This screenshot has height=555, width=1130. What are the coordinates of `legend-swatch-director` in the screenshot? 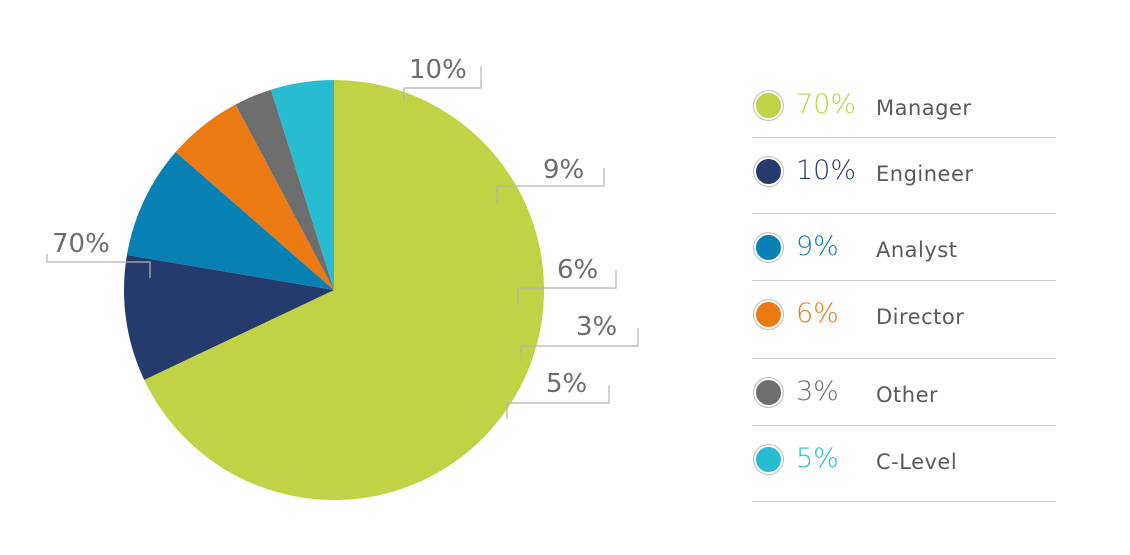 It's located at (768, 314).